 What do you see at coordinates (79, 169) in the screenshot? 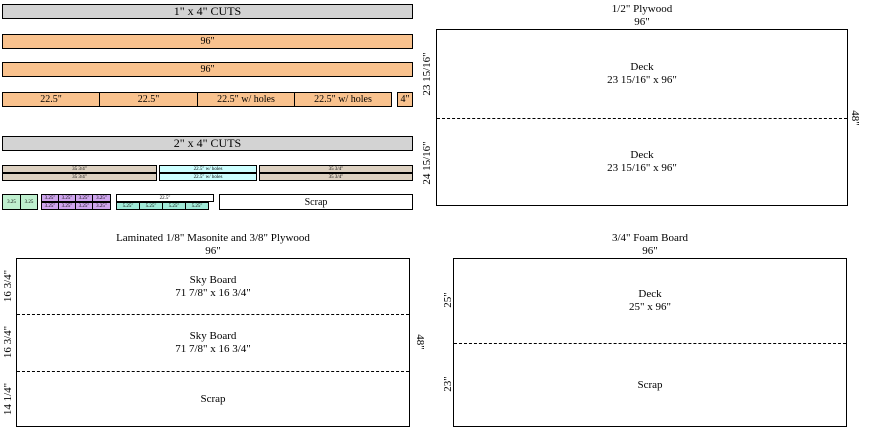
I see `board-2x4-1-cut-1: 35 3/4"` at bounding box center [79, 169].